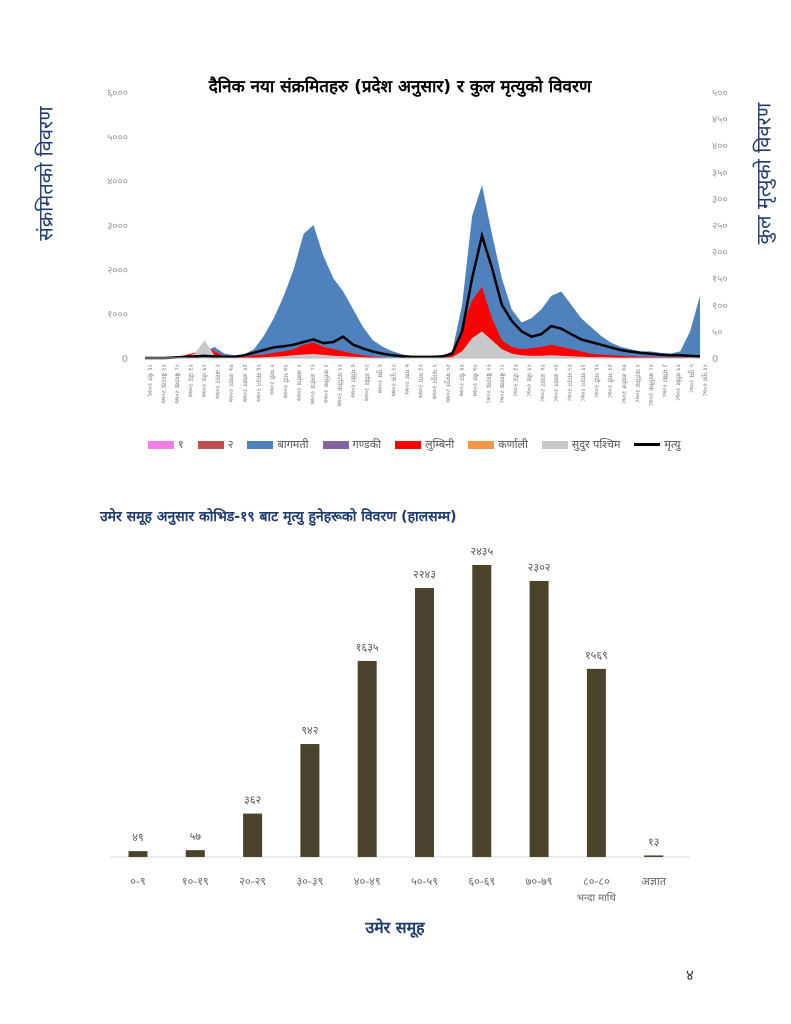 Image resolution: width=791 pixels, height=1024 pixels. I want to click on y-tick-label: १०००, so click(117, 315).